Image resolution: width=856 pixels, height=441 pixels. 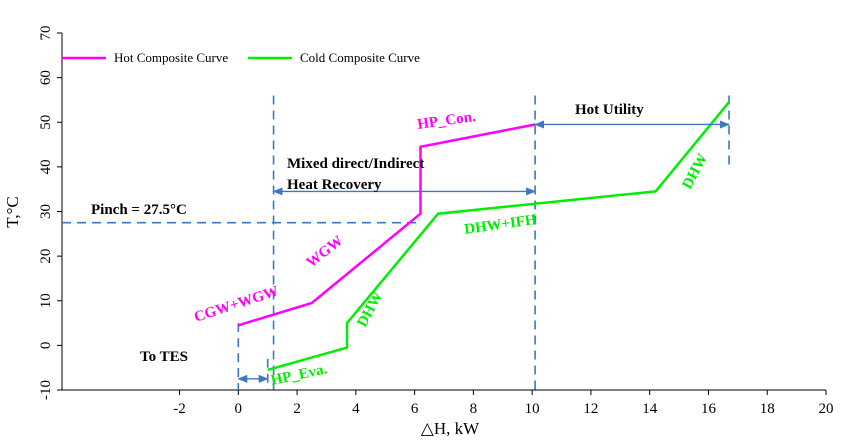 What do you see at coordinates (179, 409) in the screenshot?
I see `x-tick-label: -2` at bounding box center [179, 409].